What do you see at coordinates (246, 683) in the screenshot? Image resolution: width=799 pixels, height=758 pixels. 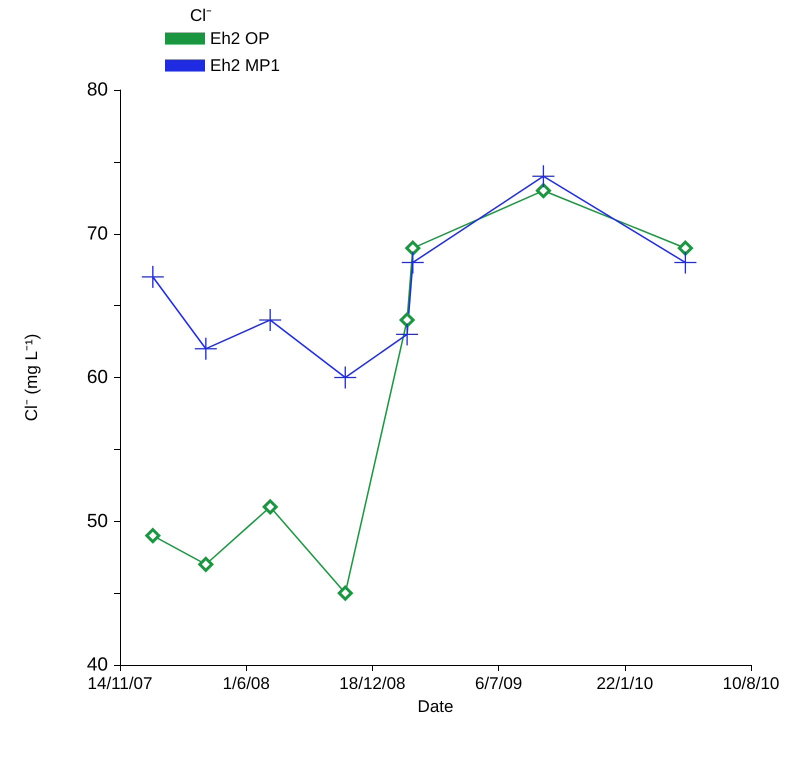 I see `x-tick-label: 1/6/08` at bounding box center [246, 683].